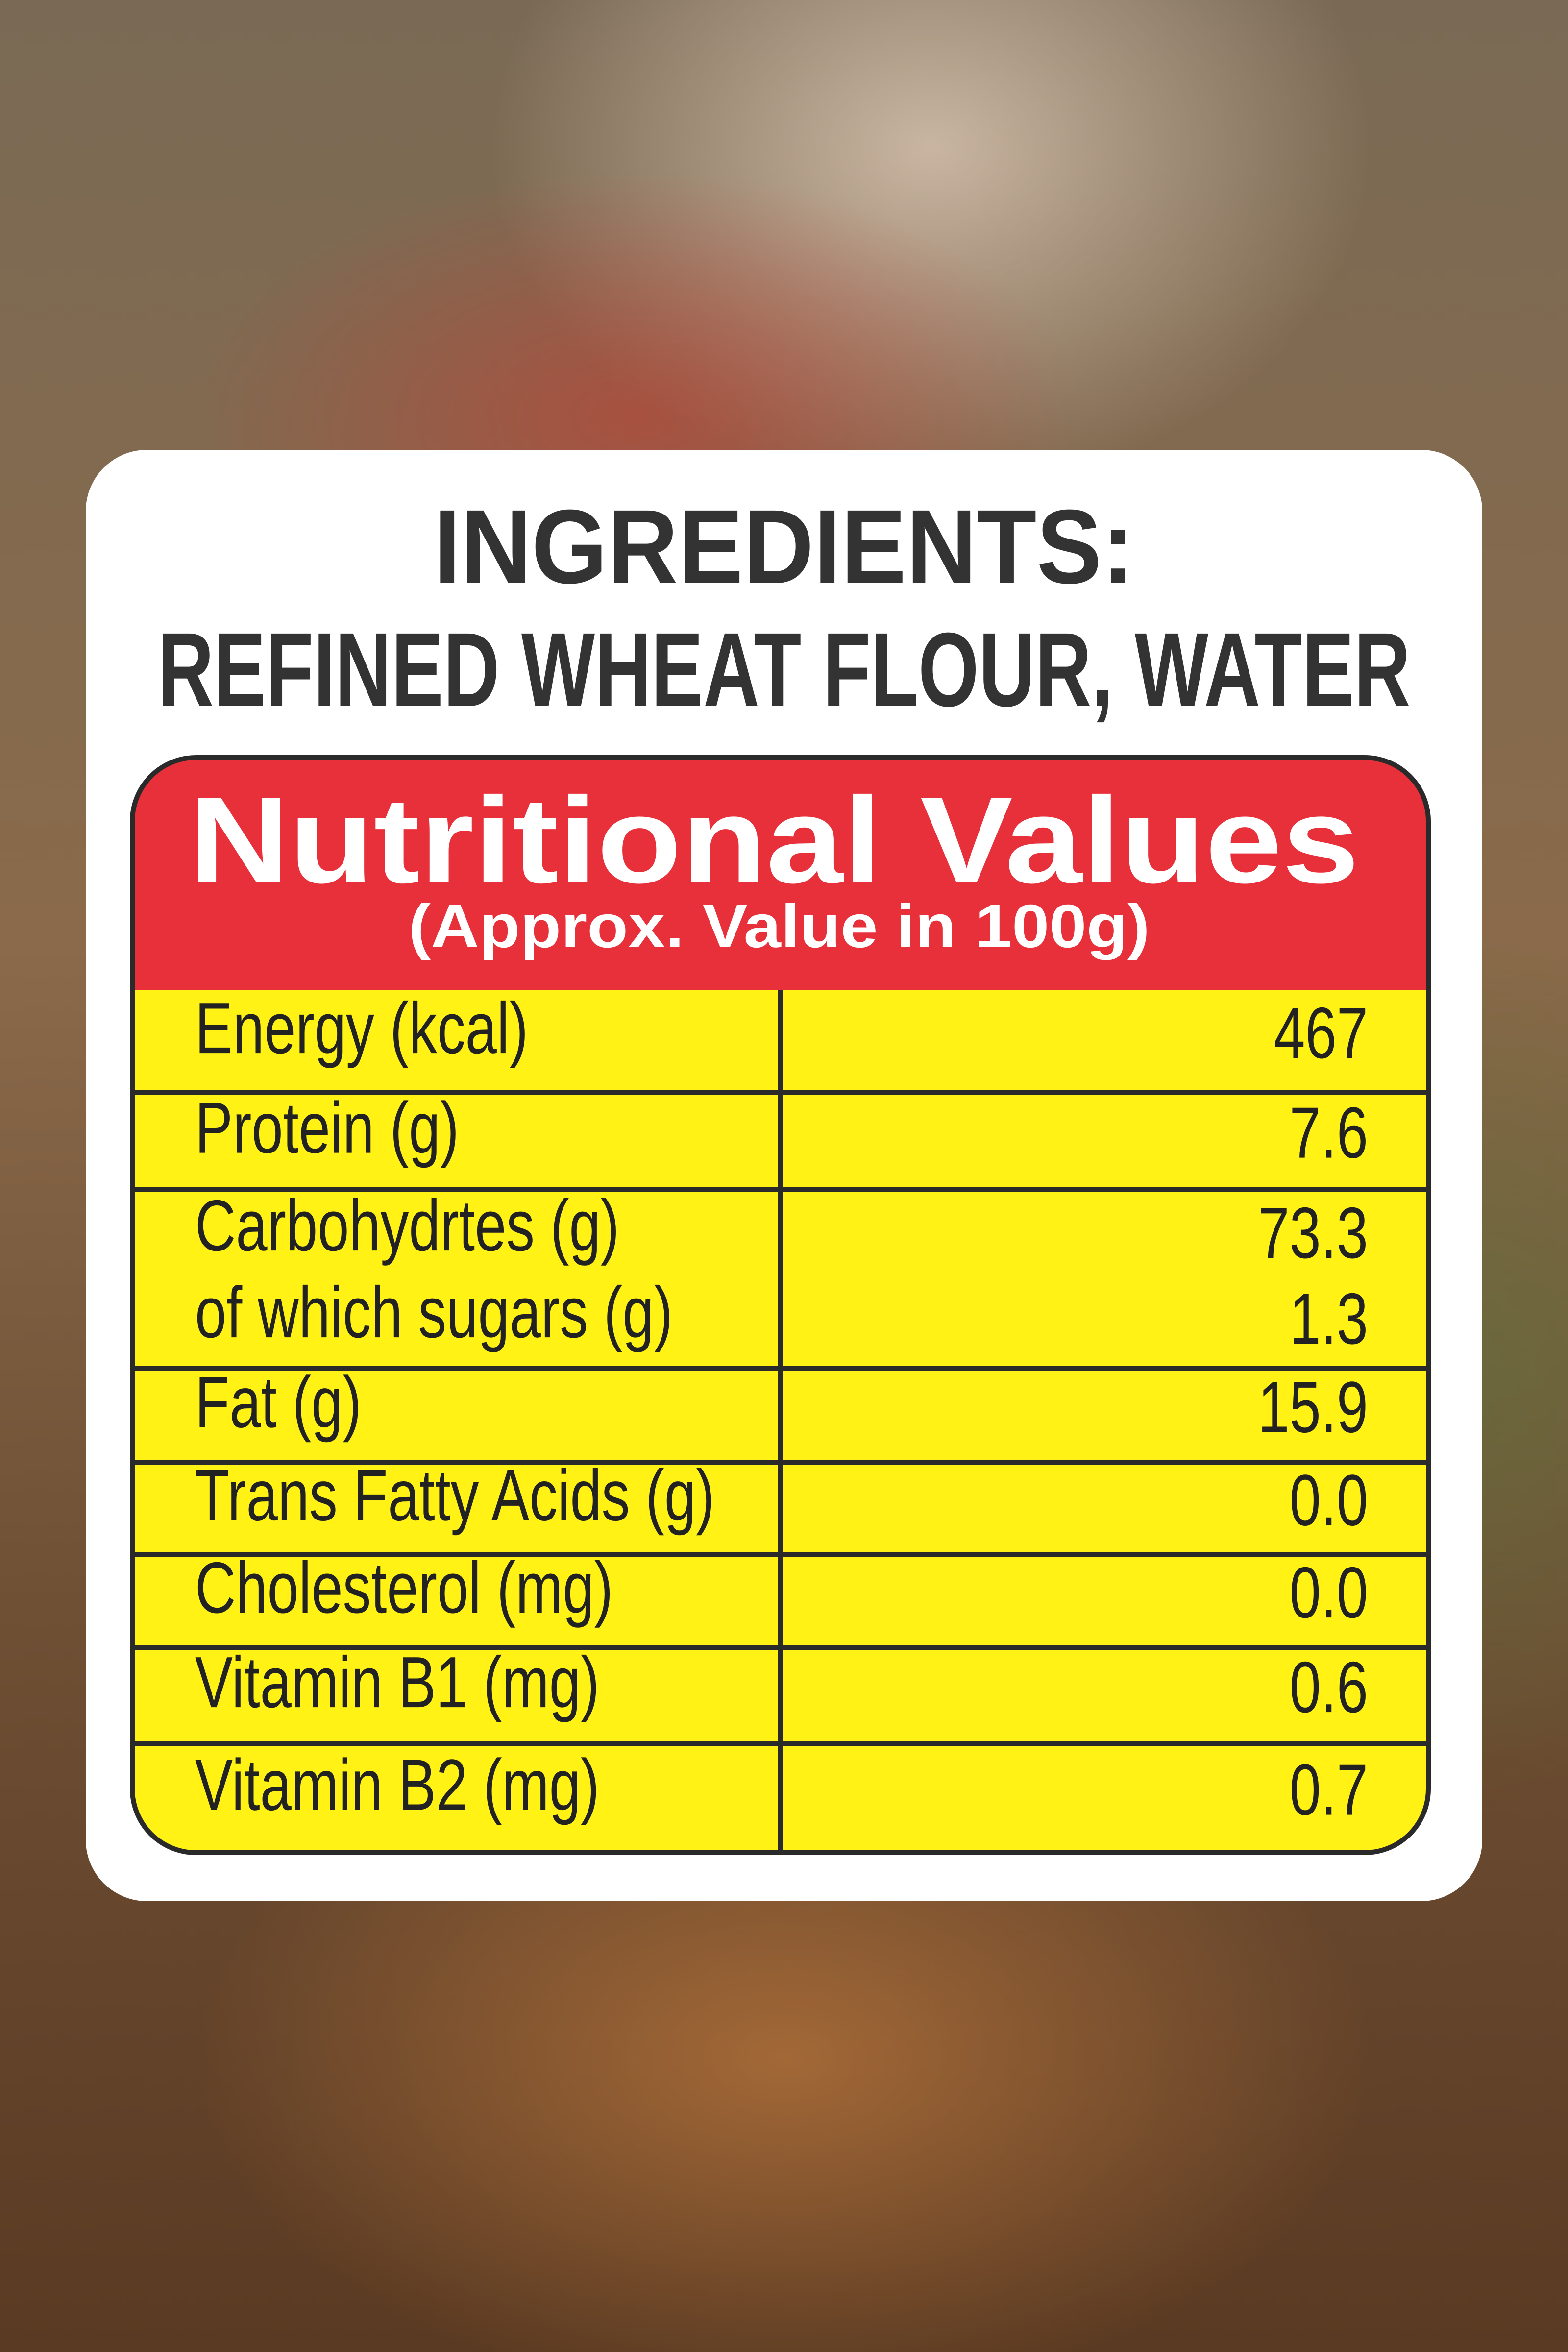 This screenshot has height=2352, width=1568. Describe the element at coordinates (1321, 1033) in the screenshot. I see `row-value: 467` at that location.